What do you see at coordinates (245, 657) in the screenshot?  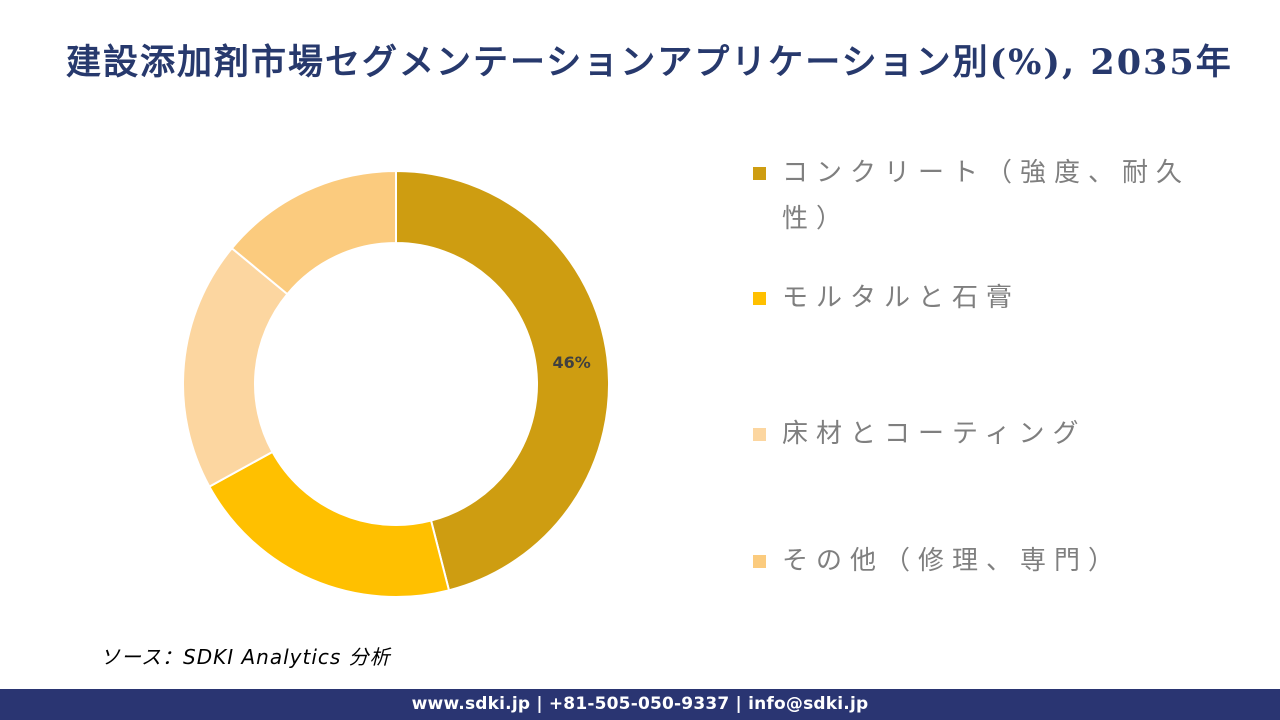 I see `source-note: ソース：SDKI Analytics 分析` at bounding box center [245, 657].